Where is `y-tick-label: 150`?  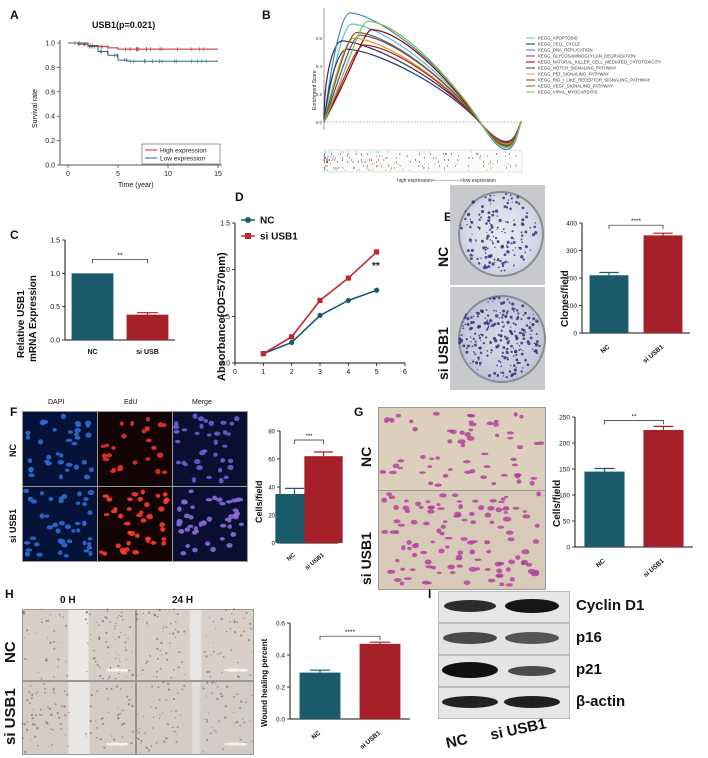 y-tick-label: 150 is located at coordinates (564, 470).